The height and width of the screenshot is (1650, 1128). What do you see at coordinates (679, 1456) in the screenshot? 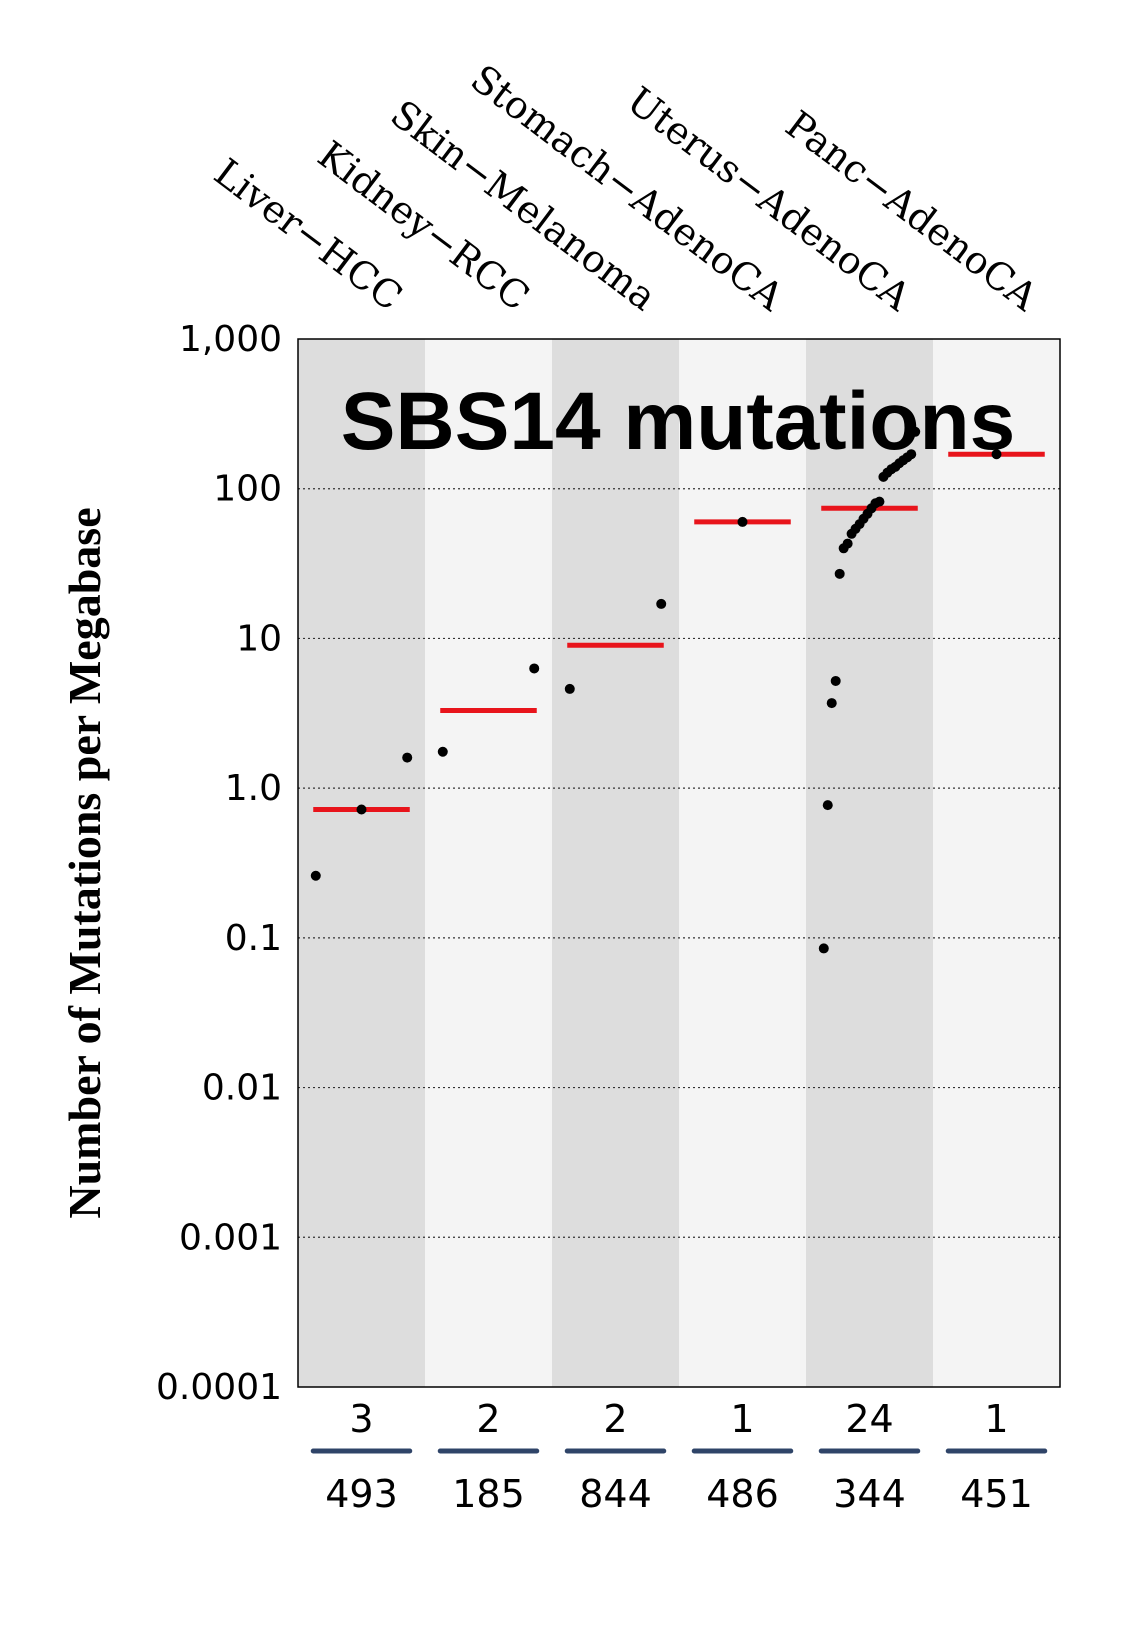
I see `sample-counts: 3 493 2 185 2 844 1 486 24 344 1 451` at bounding box center [679, 1456].